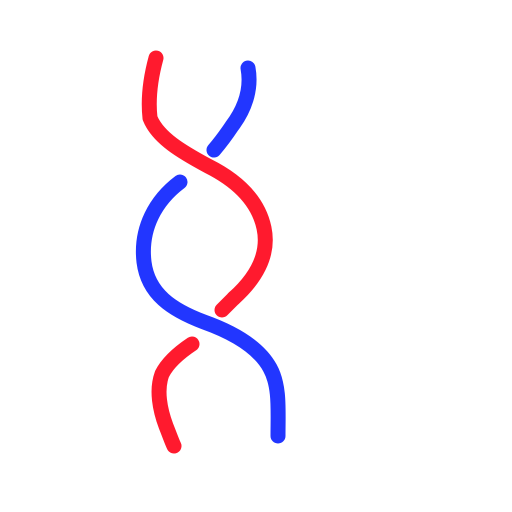  What do you see at coordinates (175, 395) in the screenshot?
I see `red-strand-bottom-segment` at bounding box center [175, 395].